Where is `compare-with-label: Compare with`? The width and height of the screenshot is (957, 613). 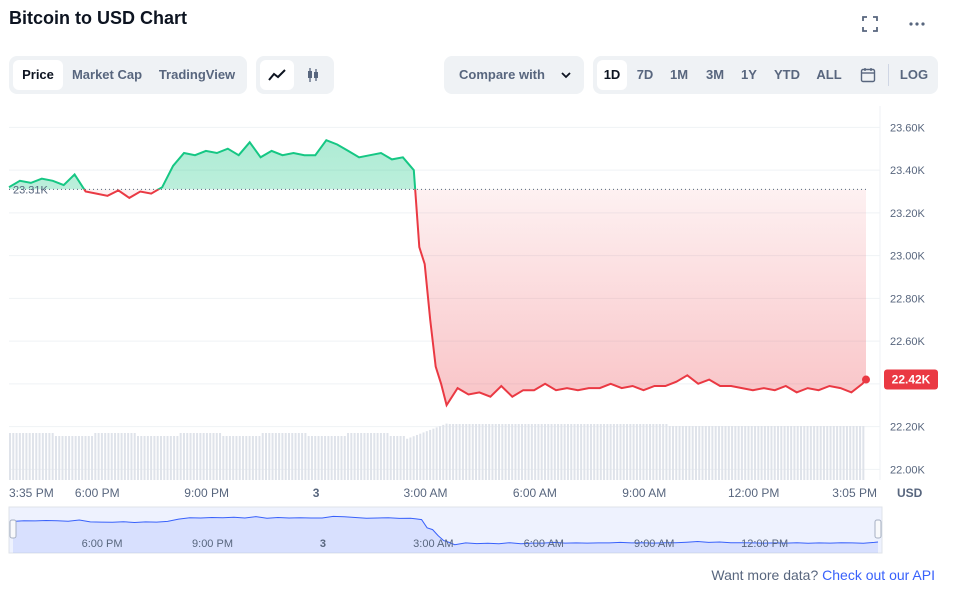
compare-with-label: Compare with is located at coordinates (502, 74).